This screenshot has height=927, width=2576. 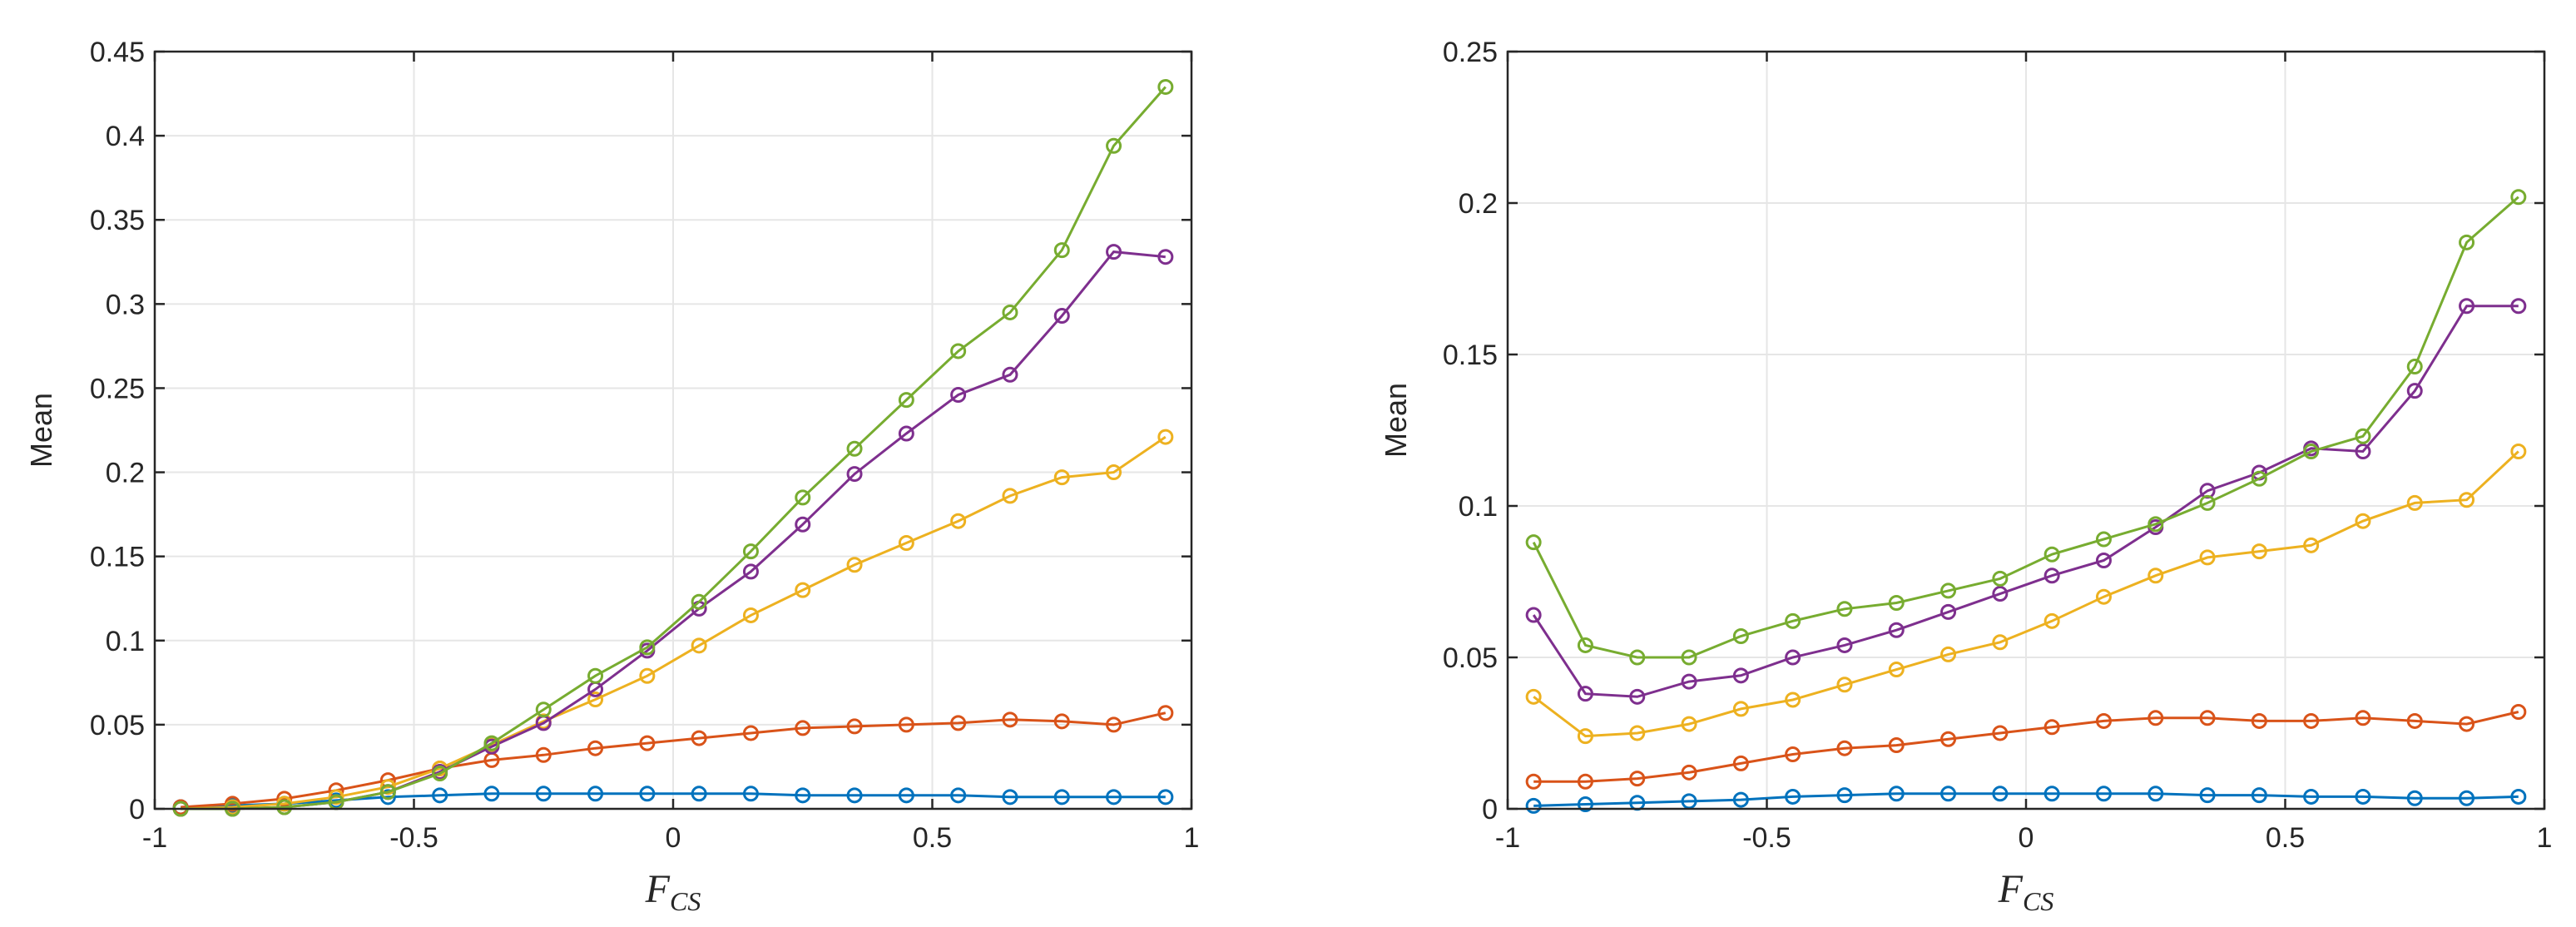 I want to click on y-tick-label: 0.4, so click(x=126, y=136).